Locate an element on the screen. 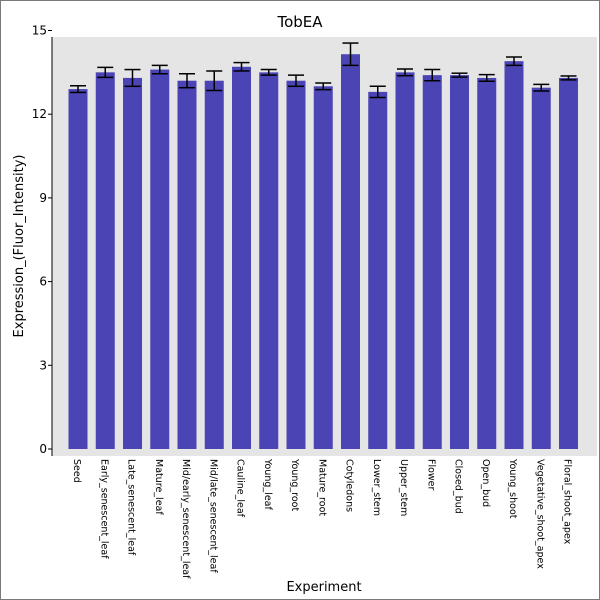 Image resolution: width=600 pixels, height=600 pixels. x-tick-label: Closed_bud is located at coordinates (458, 486).